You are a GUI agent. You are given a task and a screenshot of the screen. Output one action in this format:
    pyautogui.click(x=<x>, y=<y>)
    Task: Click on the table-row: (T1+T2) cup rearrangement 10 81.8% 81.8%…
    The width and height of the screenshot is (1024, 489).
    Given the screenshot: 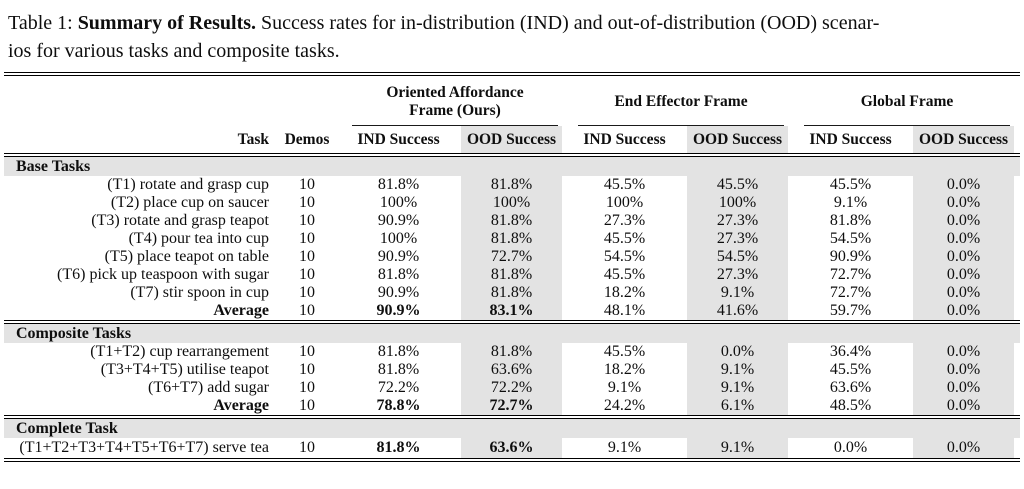 What is the action you would take?
    pyautogui.click(x=512, y=352)
    